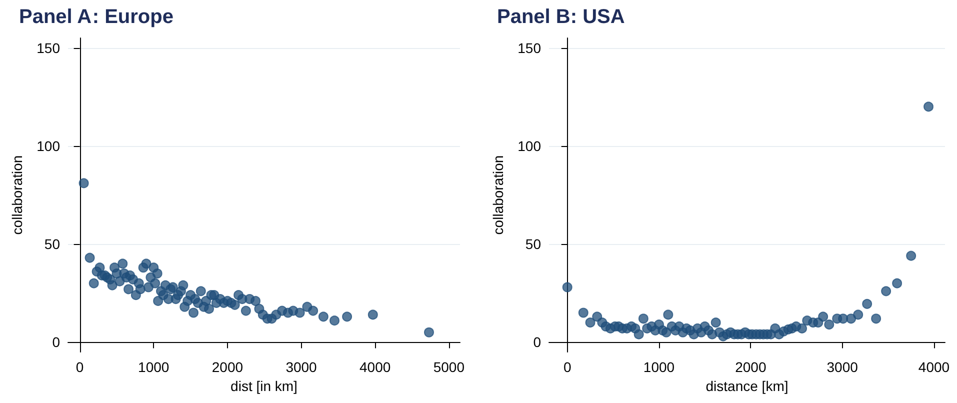  I want to click on chart-title: Panel B: USA, so click(561, 17).